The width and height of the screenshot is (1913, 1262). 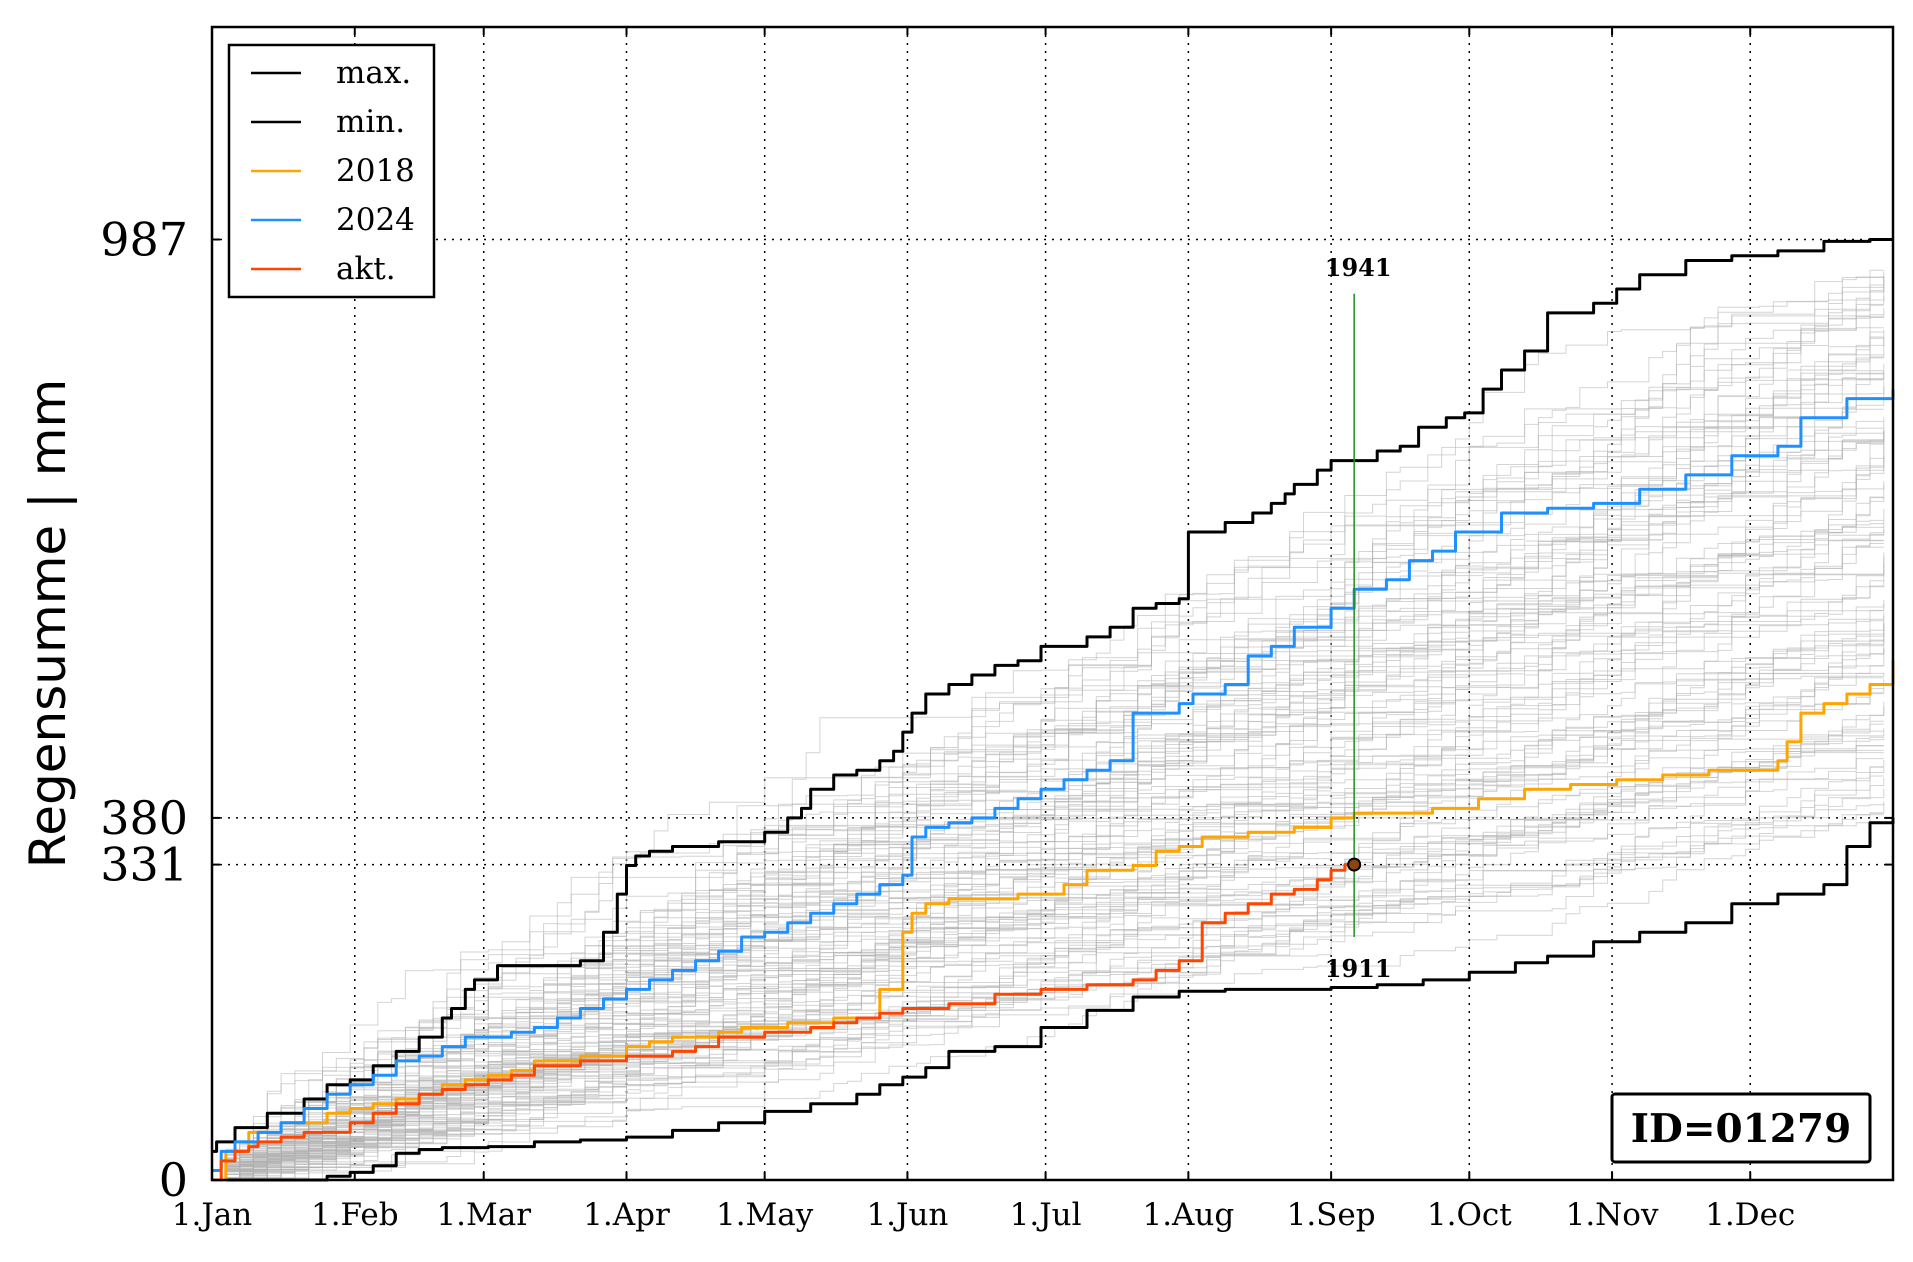 What do you see at coordinates (212, 1215) in the screenshot?
I see `x-tick-label: 1.Jan` at bounding box center [212, 1215].